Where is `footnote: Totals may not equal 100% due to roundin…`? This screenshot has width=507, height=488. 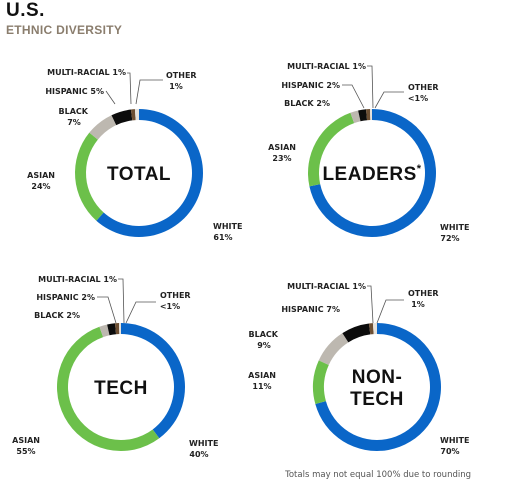 footnote: Totals may not equal 100% due to roundin… is located at coordinates (378, 475).